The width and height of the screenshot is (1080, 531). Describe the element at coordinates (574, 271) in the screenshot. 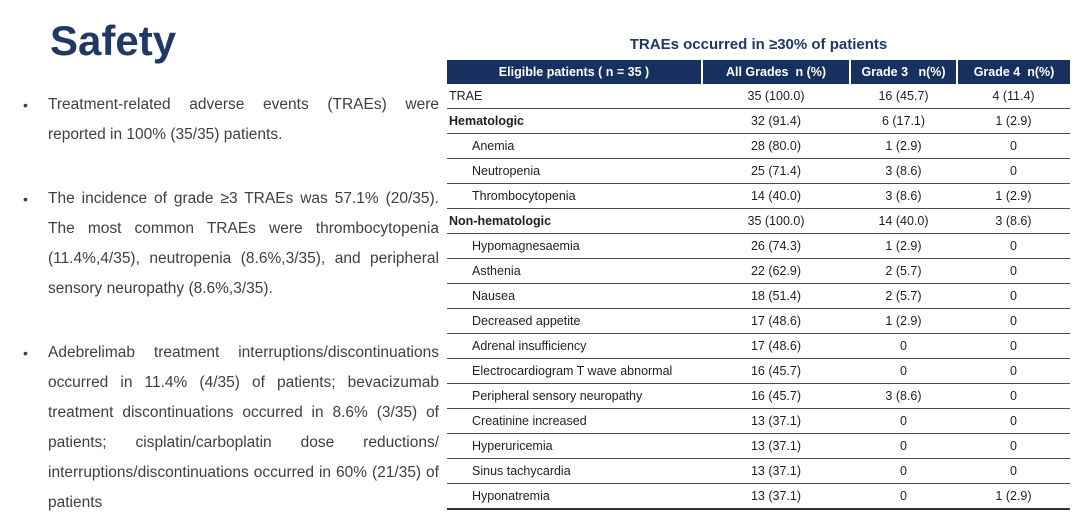

I see `row-label-cell: Asthenia` at that location.